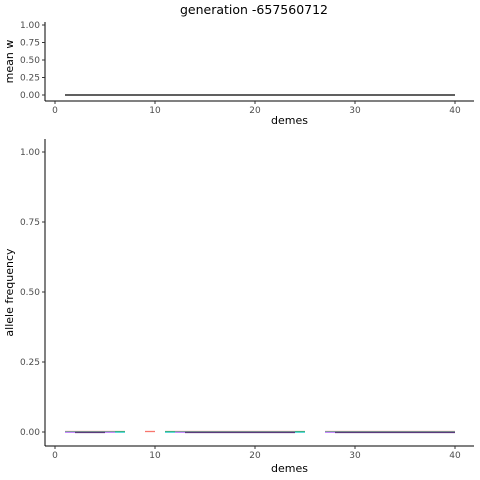  What do you see at coordinates (254, 9) in the screenshot?
I see `figure-title: generation -657560712` at bounding box center [254, 9].